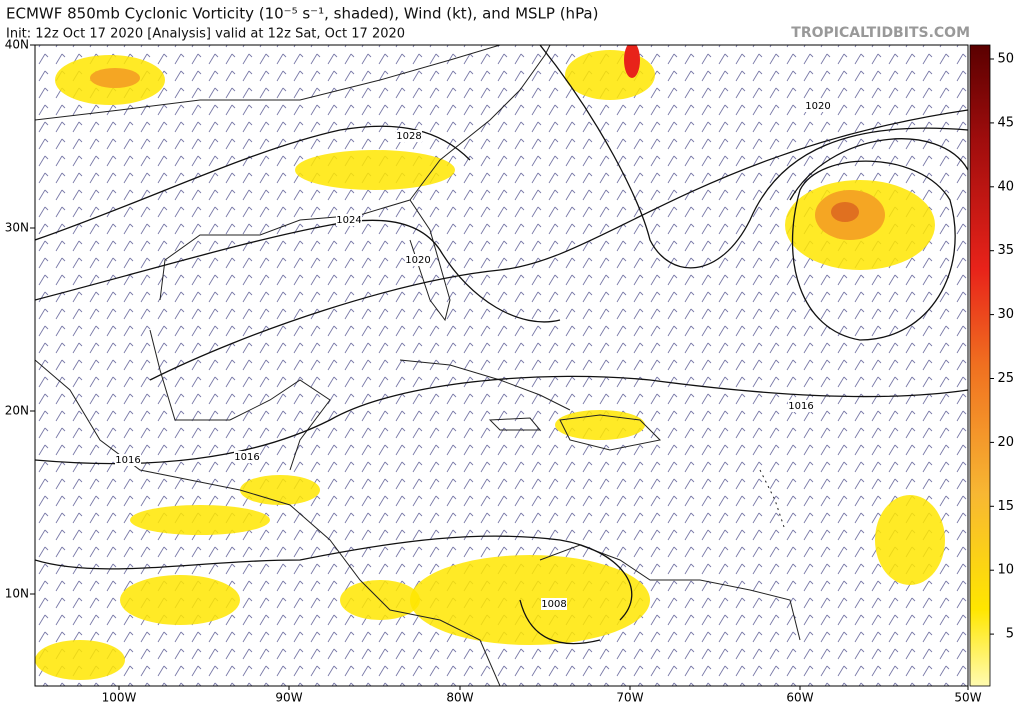 The image size is (1024, 710). What do you see at coordinates (119, 698) in the screenshot?
I see `lon-label: 100W` at bounding box center [119, 698].